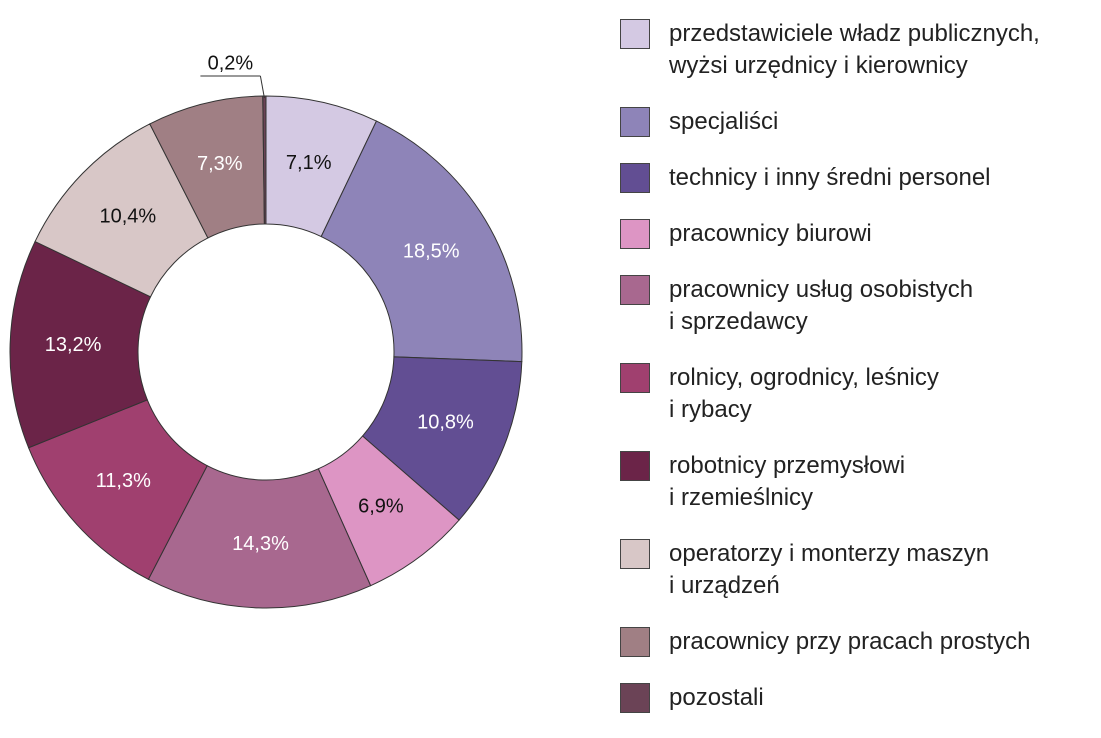 The image size is (1101, 738). I want to click on data-label: 10,8%, so click(445, 422).